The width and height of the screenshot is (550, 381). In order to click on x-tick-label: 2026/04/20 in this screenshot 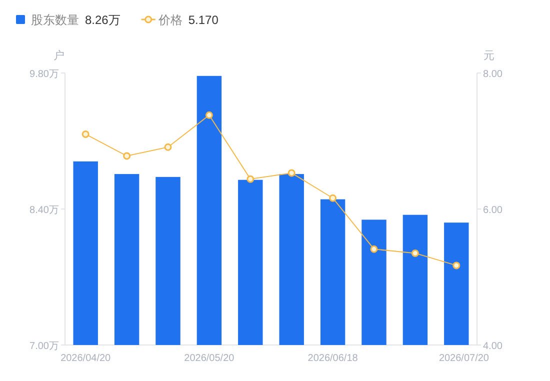, I will do `click(86, 358)`.